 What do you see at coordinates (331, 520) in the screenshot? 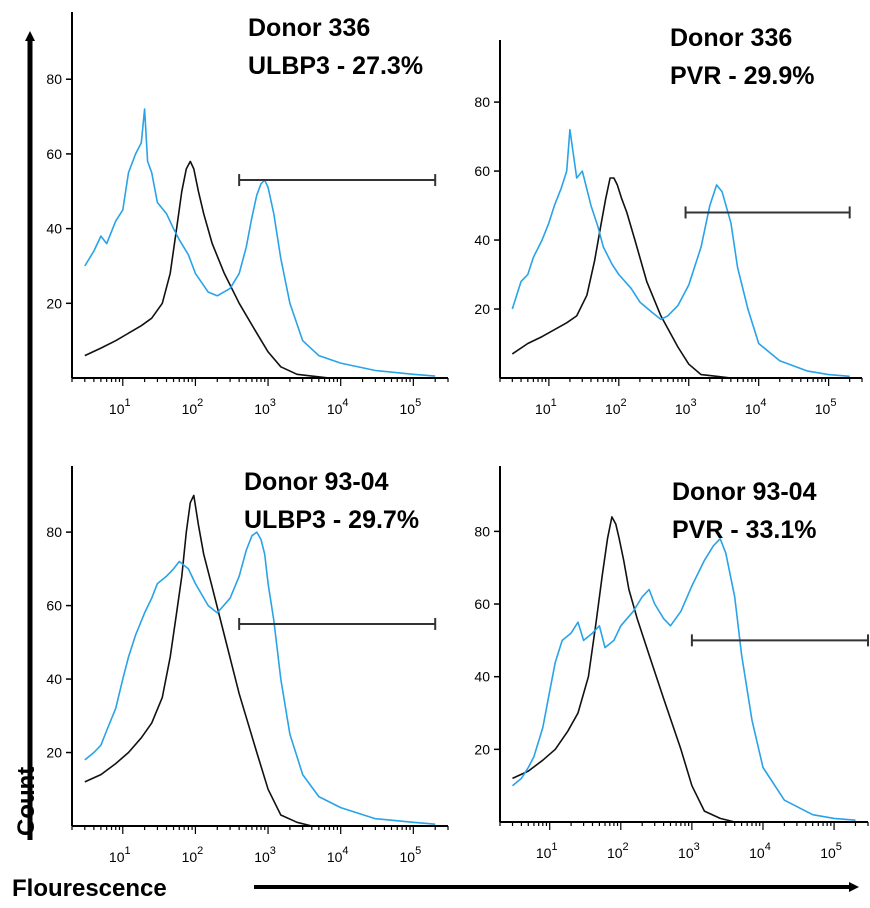
I see `annotation-line-2: ULBP3 - 29.7%` at bounding box center [331, 520].